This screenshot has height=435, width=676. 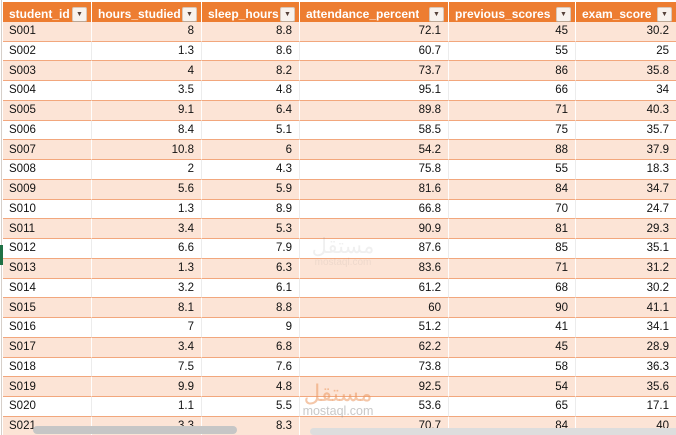 I want to click on cell-hours_studied: 7, so click(x=147, y=328).